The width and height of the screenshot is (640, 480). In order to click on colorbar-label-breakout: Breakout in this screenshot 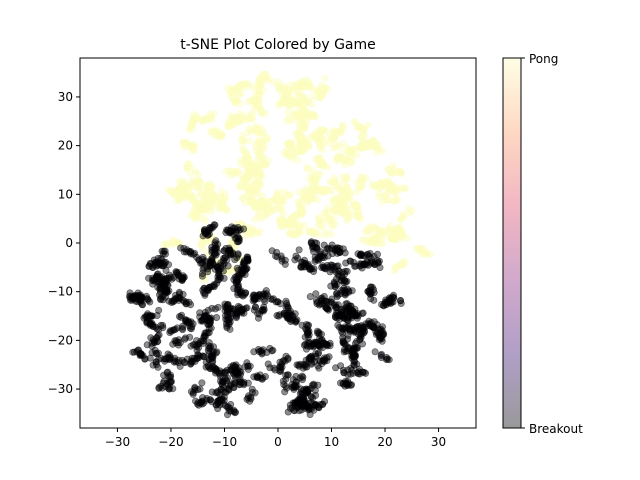, I will do `click(556, 429)`.